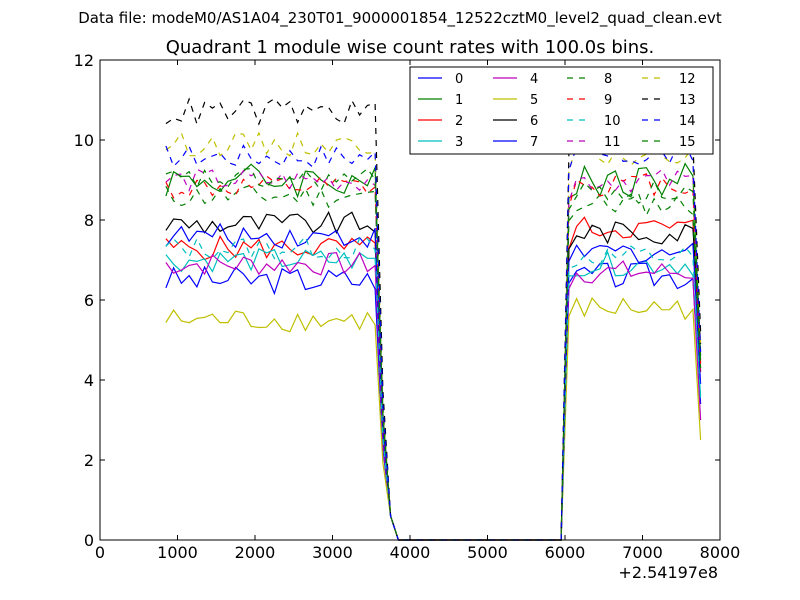 This screenshot has height=600, width=800. Describe the element at coordinates (565, 552) in the screenshot. I see `x-tick-label: 6000` at that location.